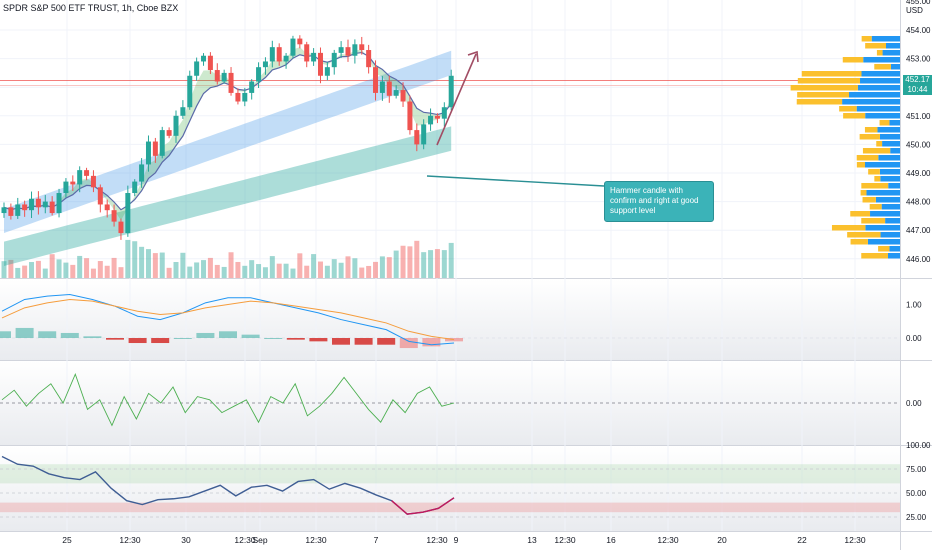 The width and height of the screenshot is (932, 555). What do you see at coordinates (259, 540) in the screenshot?
I see `time-tick-label: Sep` at bounding box center [259, 540].